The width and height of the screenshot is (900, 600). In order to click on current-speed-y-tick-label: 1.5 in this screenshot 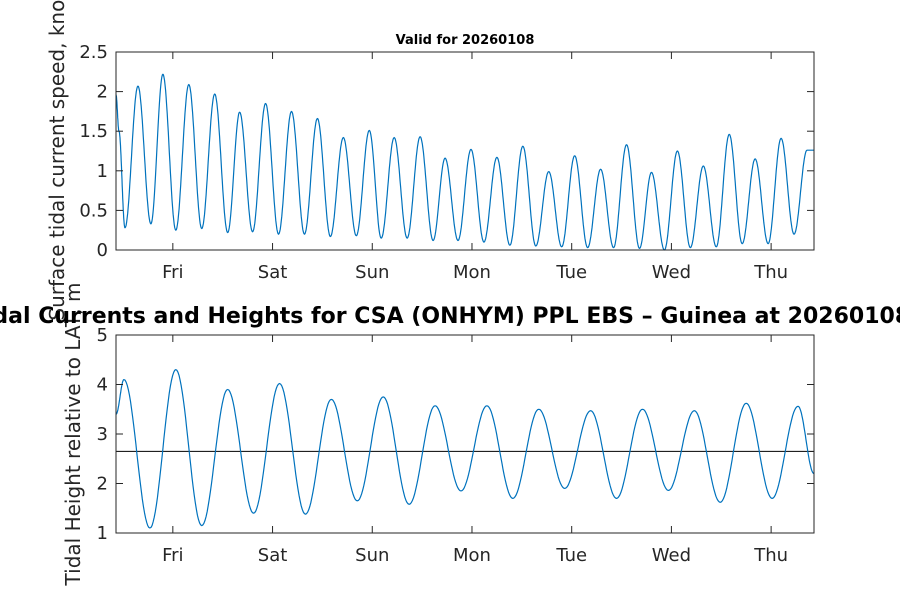, I will do `click(93, 131)`.